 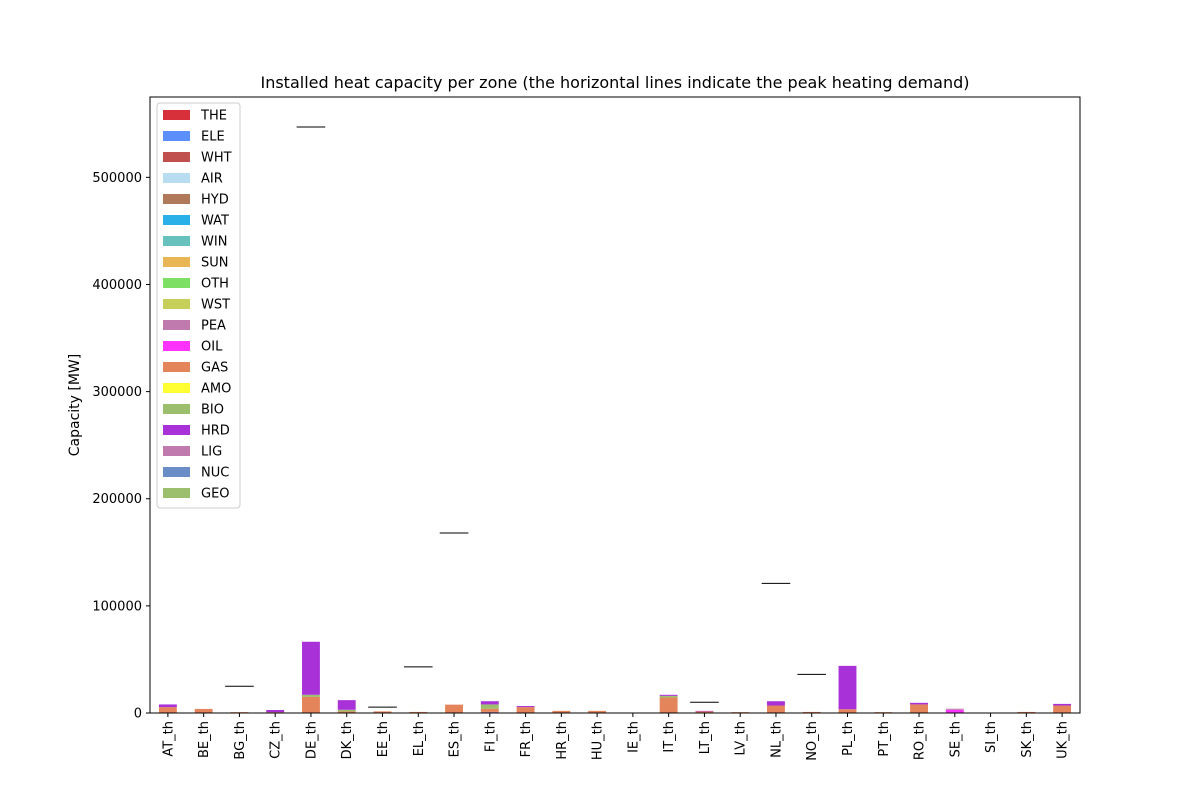 What do you see at coordinates (203, 710) in the screenshot?
I see `bar-segment-BE_th-GAS` at bounding box center [203, 710].